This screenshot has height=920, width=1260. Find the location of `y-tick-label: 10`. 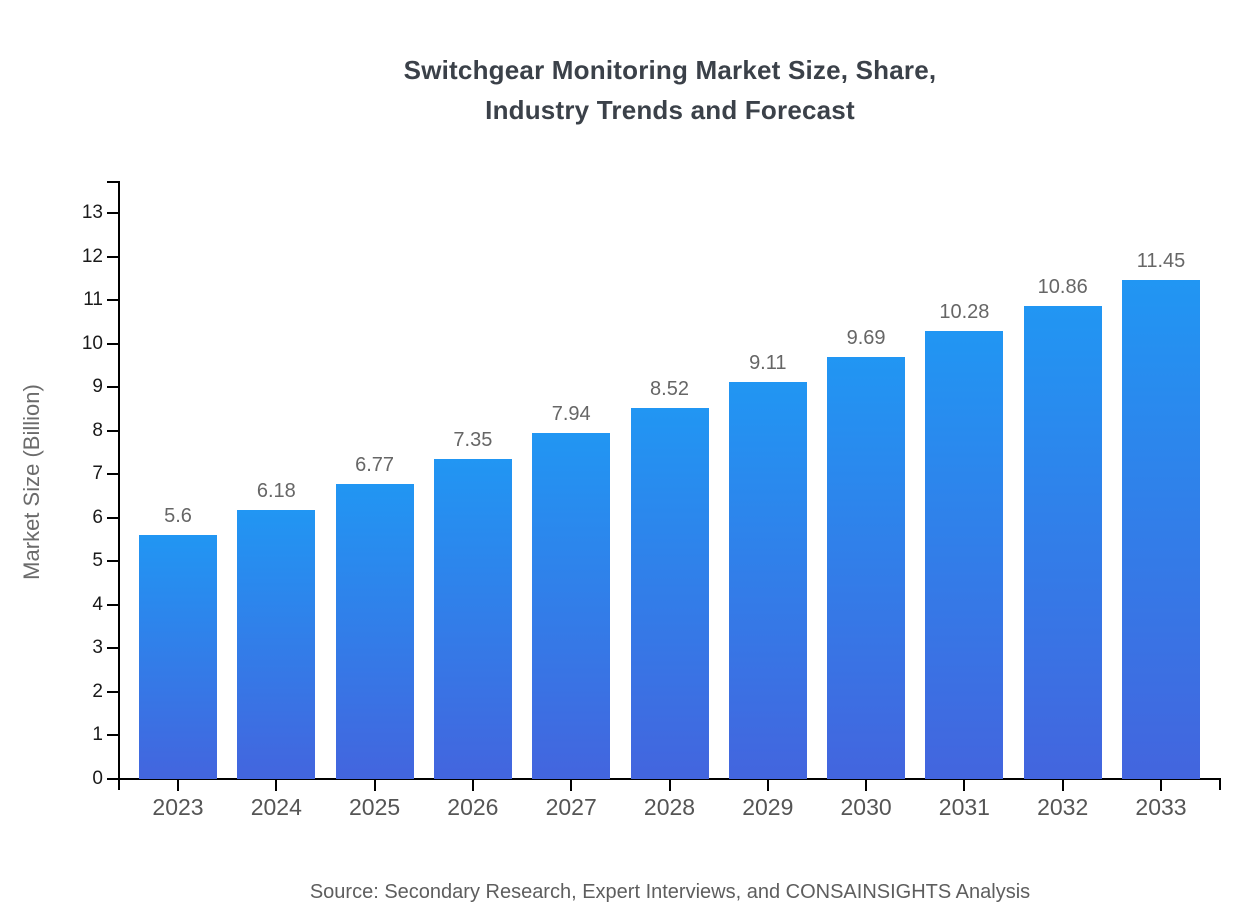

y-tick-label: 10 is located at coordinates (92, 343).